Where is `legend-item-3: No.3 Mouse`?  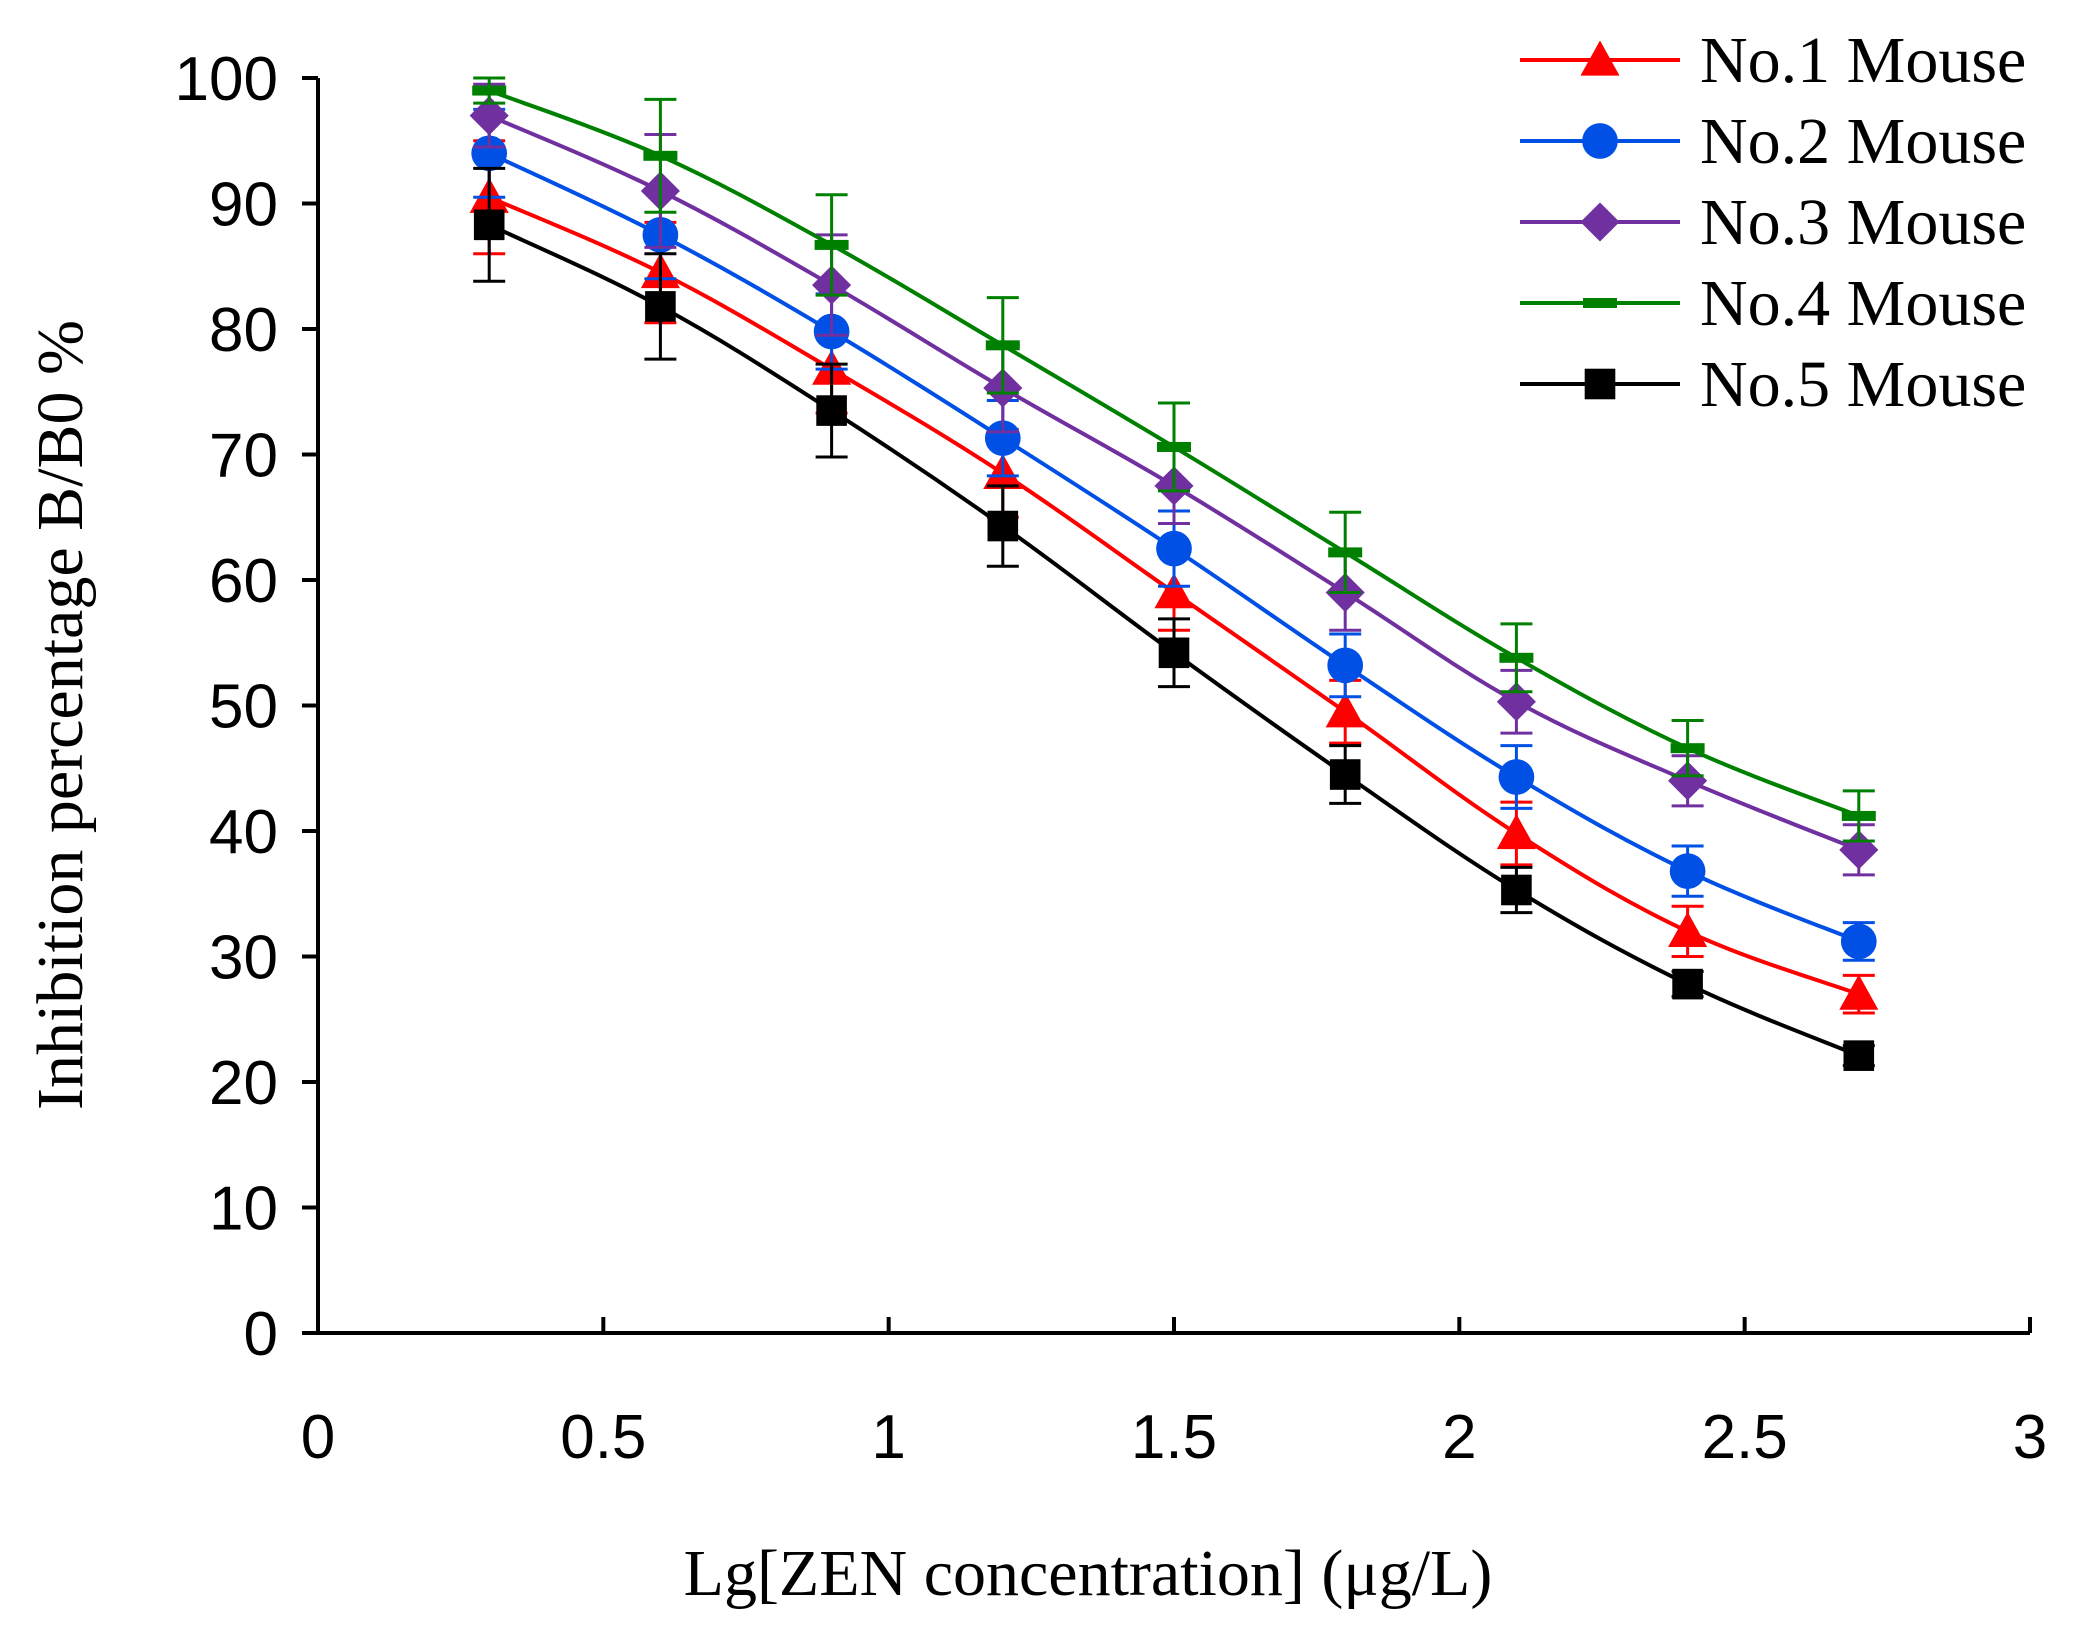
legend-item-3: No.3 Mouse is located at coordinates (1773, 222).